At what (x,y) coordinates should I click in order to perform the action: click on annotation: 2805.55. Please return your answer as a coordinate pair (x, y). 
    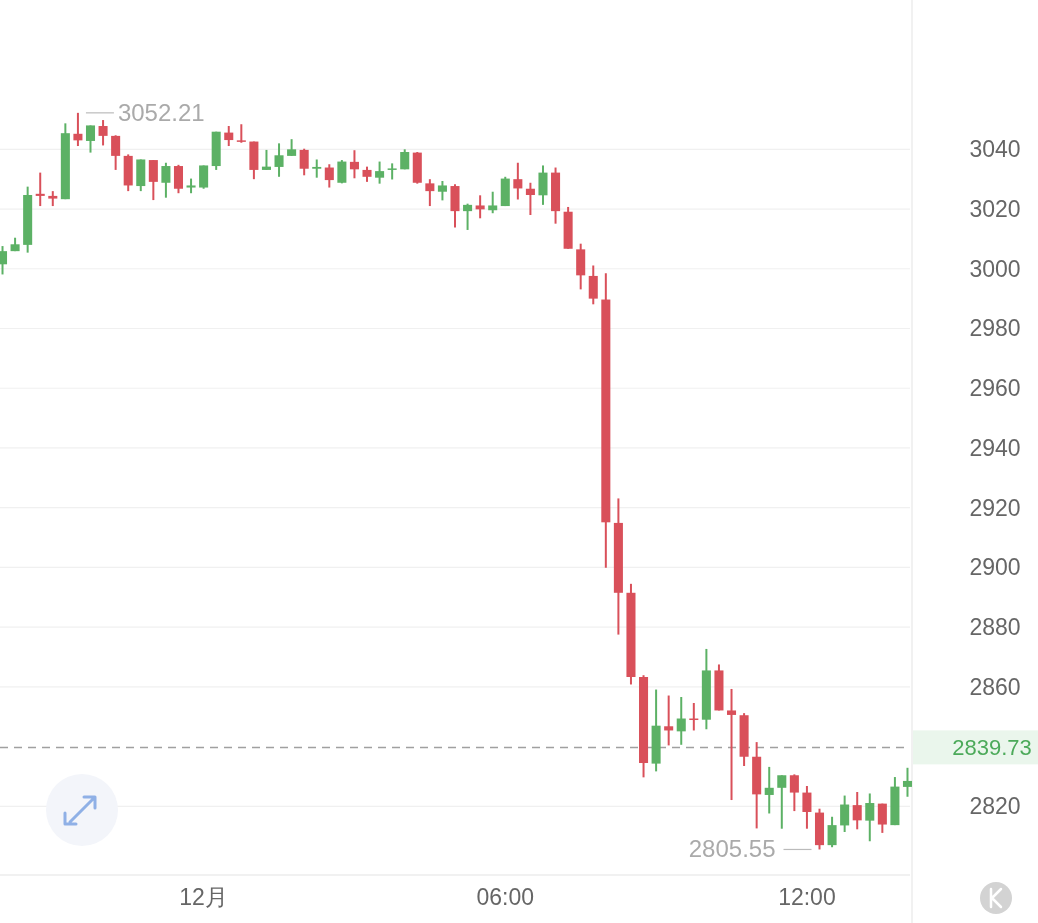
    Looking at the image, I should click on (732, 849).